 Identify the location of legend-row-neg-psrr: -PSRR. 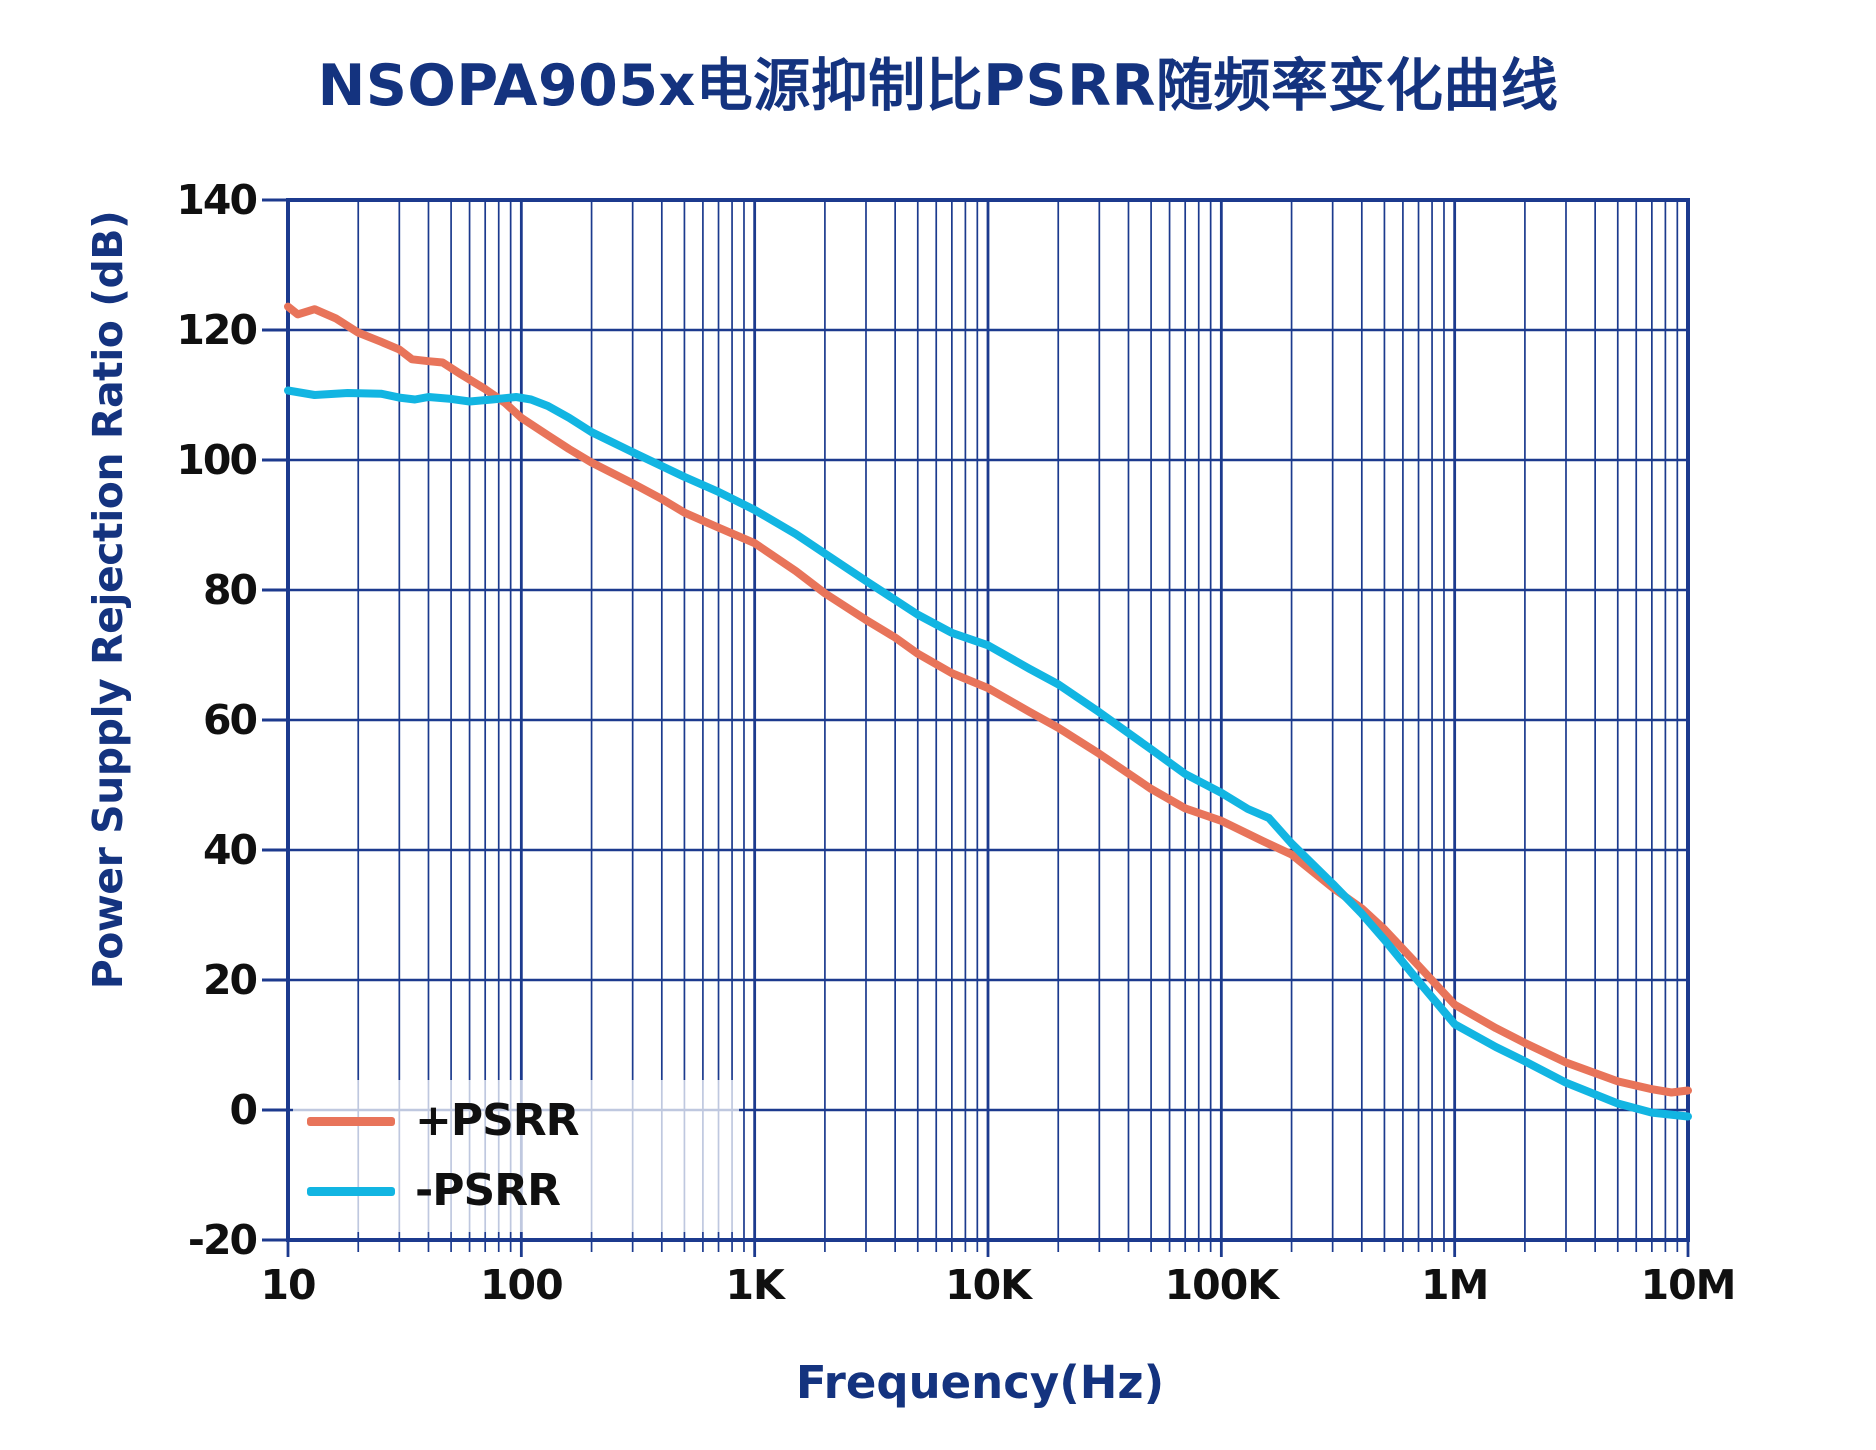
(523, 1191).